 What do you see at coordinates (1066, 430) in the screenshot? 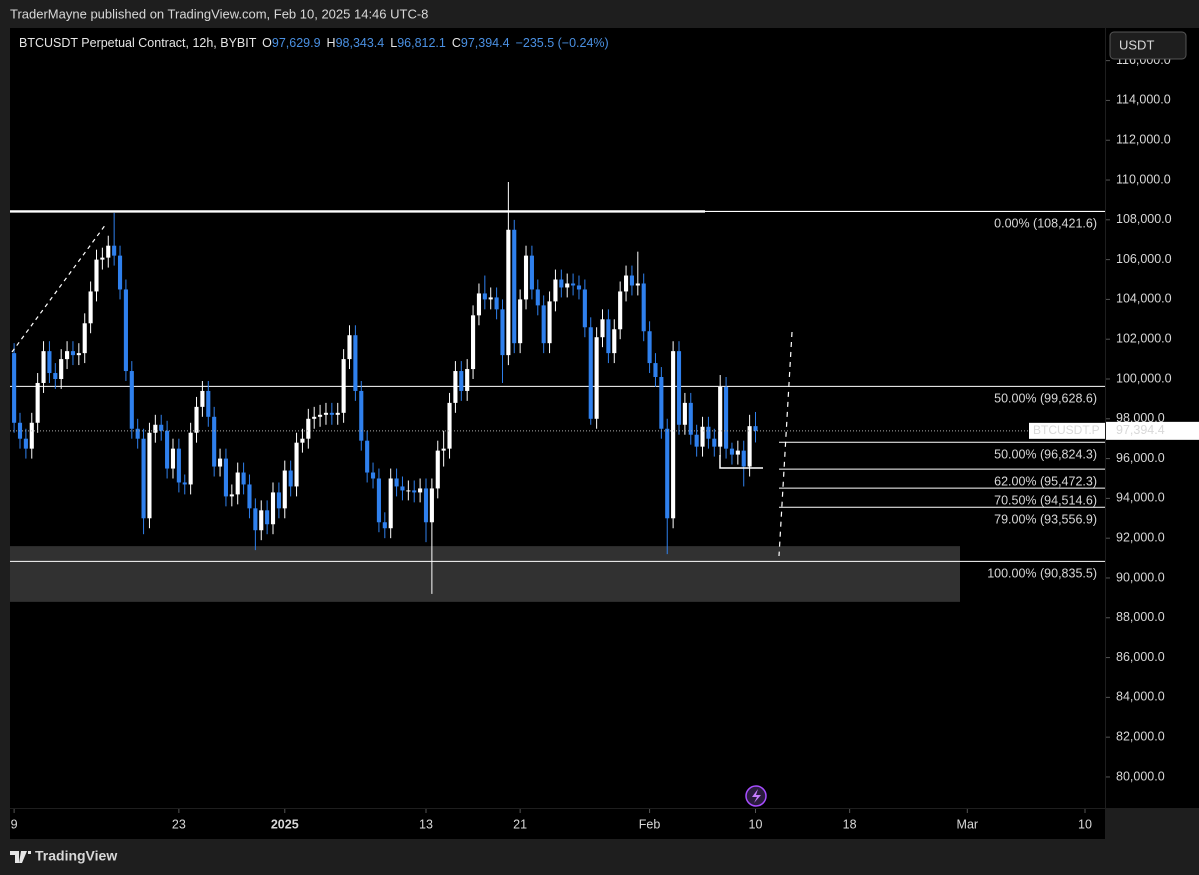
I see `symbol-tag: BTCUSDT.P` at bounding box center [1066, 430].